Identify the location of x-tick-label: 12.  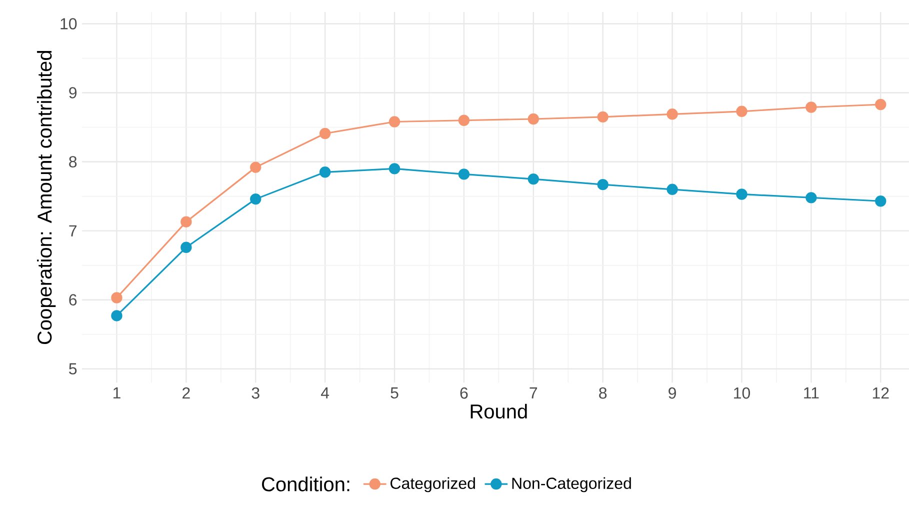
(880, 393).